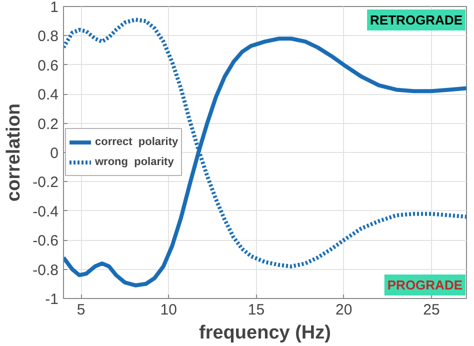  What do you see at coordinates (14, 152) in the screenshot?
I see `y-axis-title: correlation` at bounding box center [14, 152].